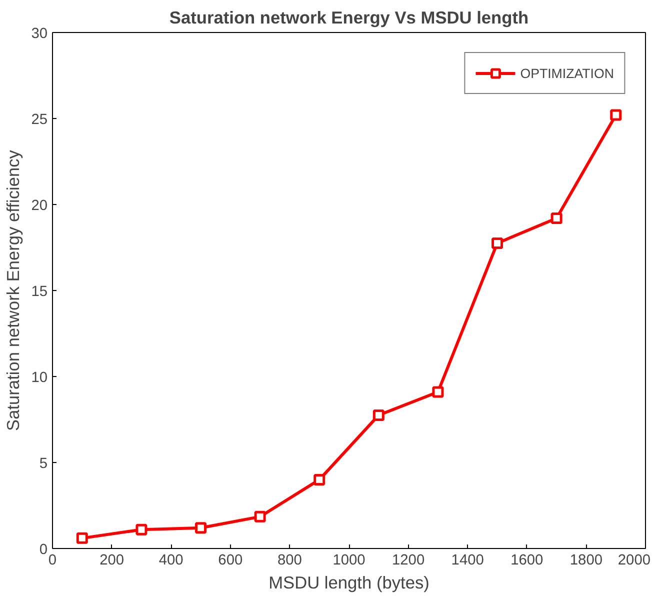  I want to click on y-tick-label: 0, so click(43, 550).